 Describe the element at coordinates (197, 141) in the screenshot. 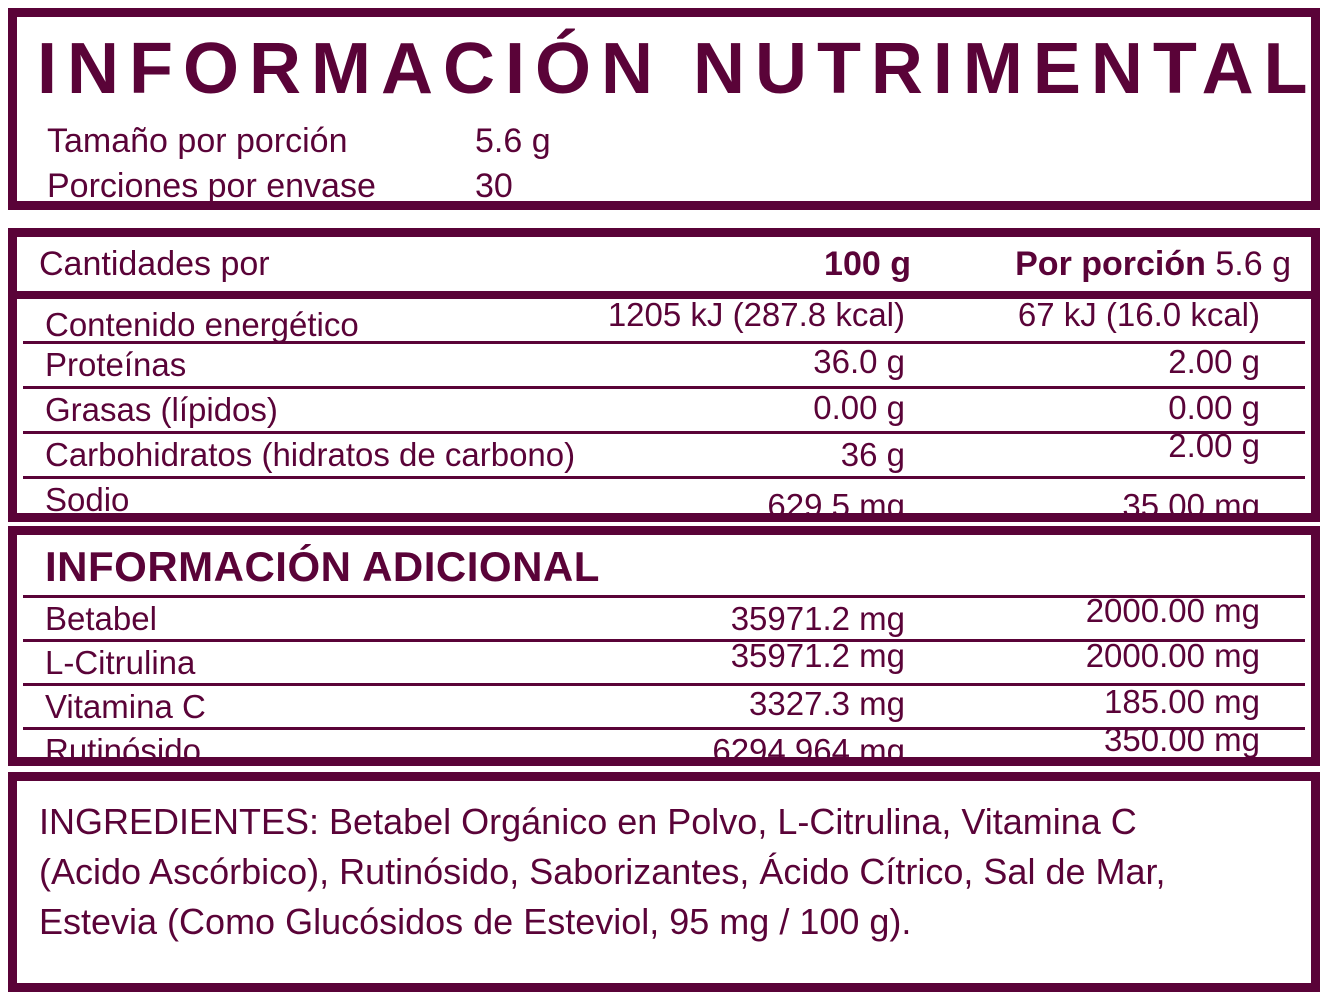

I see `serving-size-label: Tamaño por porción` at that location.